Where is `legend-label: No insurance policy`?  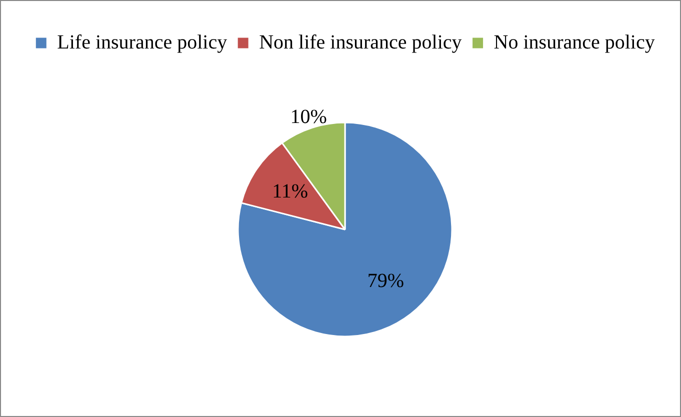
legend-label: No insurance policy is located at coordinates (574, 42).